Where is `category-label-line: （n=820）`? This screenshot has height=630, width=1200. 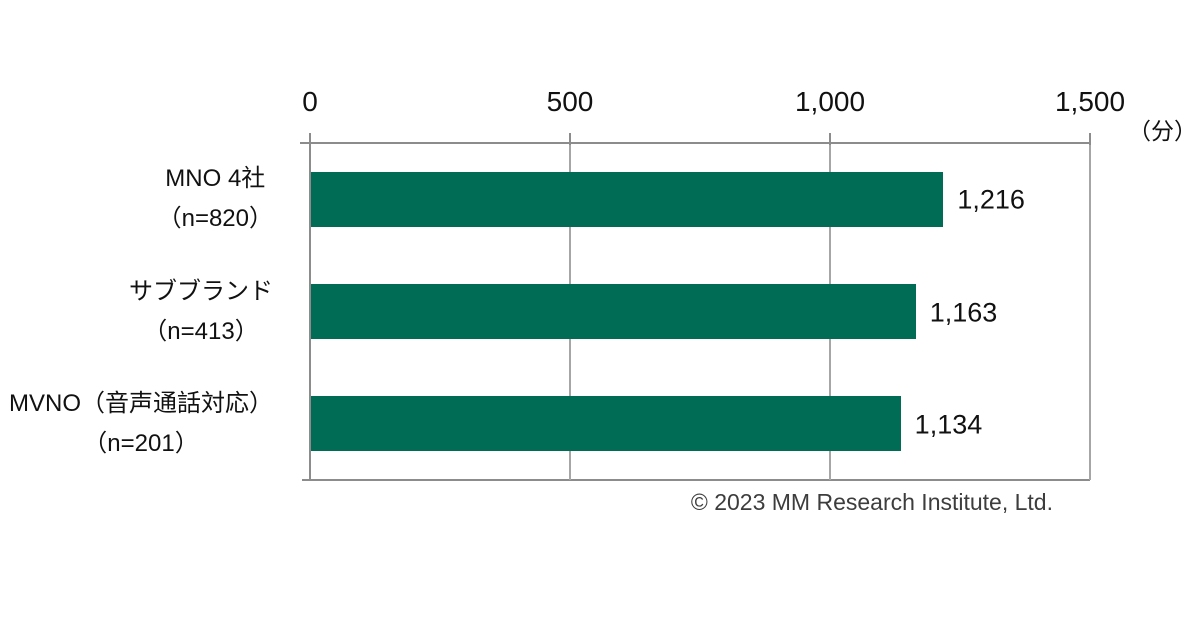
category-label-line: （n=820） is located at coordinates (215, 219).